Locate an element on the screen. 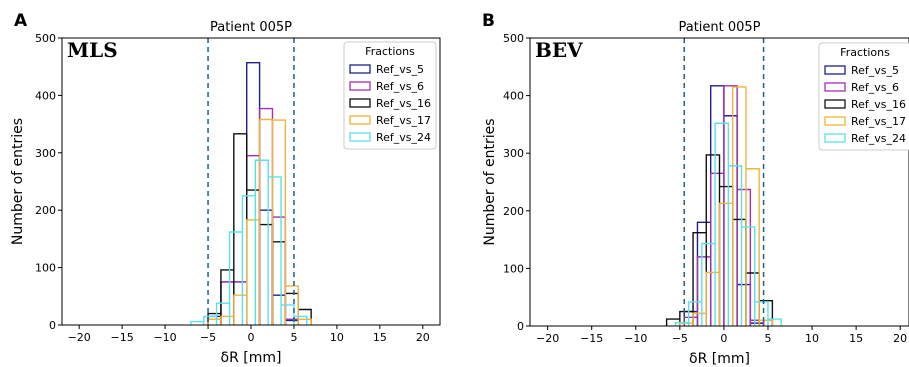  panel-label: A is located at coordinates (21, 21).